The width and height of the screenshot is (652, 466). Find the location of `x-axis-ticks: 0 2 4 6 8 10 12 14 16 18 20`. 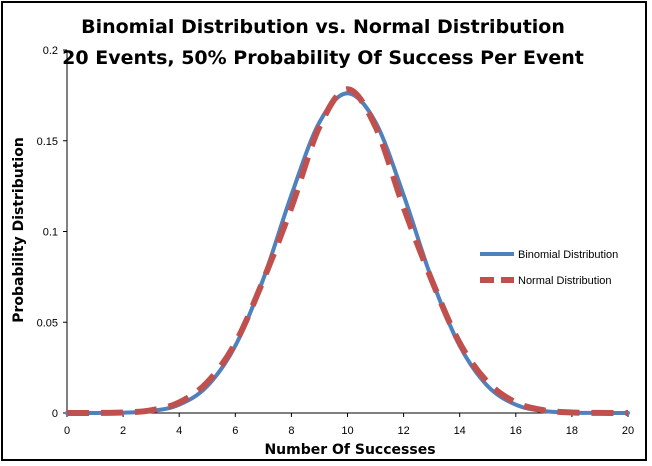

x-axis-ticks: 0 2 4 6 8 10 12 14 16 18 20 is located at coordinates (349, 425).